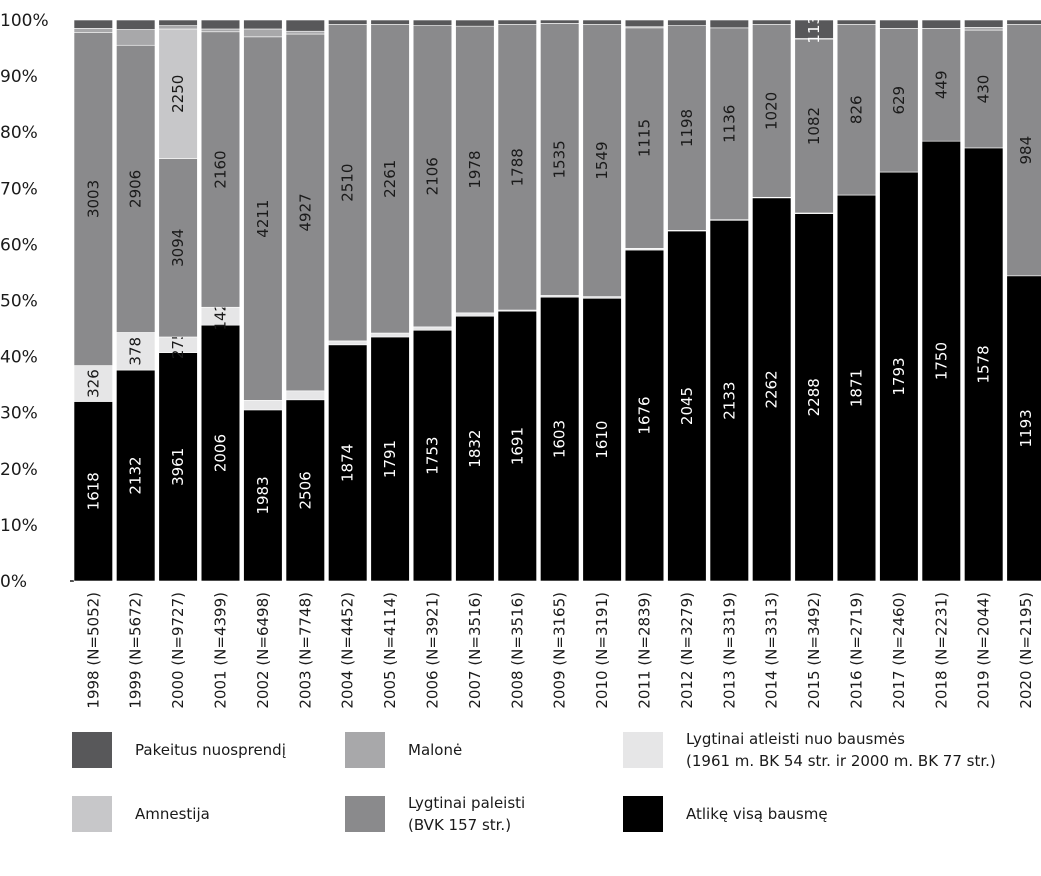 The width and height of the screenshot is (1041, 876). What do you see at coordinates (403, 750) in the screenshot?
I see `legend-item: Malonė` at bounding box center [403, 750].